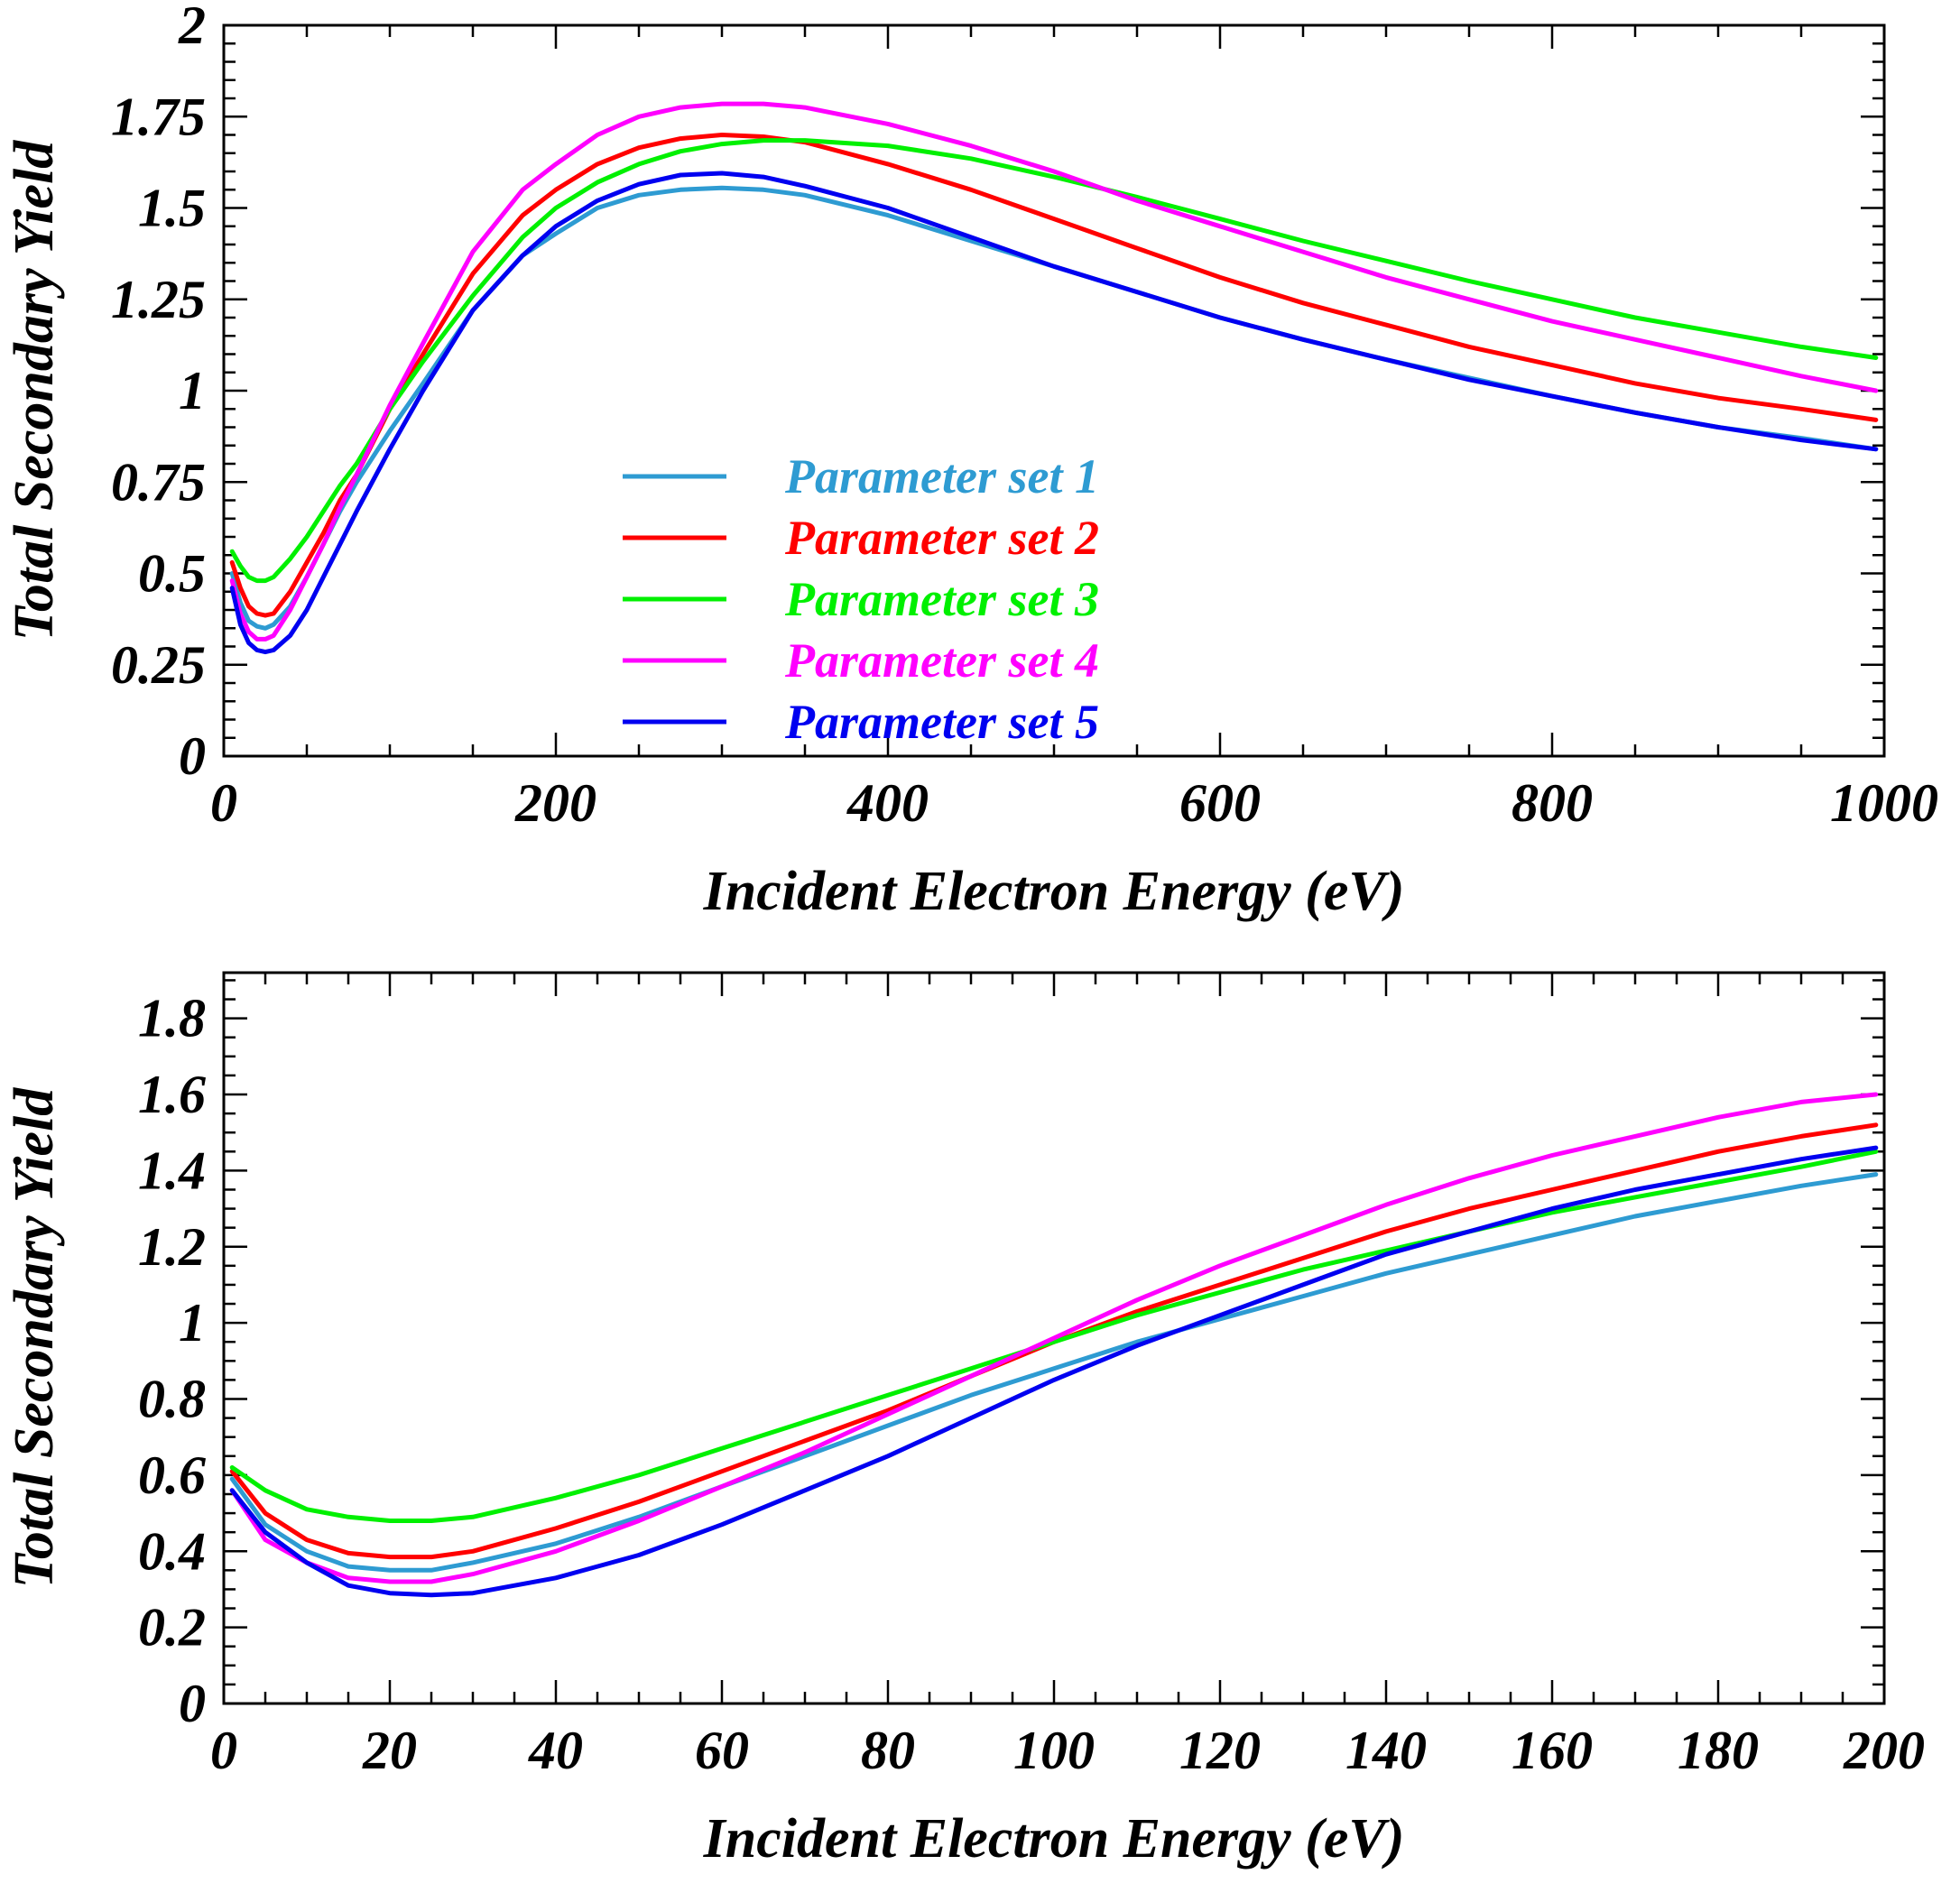 This screenshot has width=1960, height=1902. I want to click on x-tick-label: 600, so click(1220, 803).